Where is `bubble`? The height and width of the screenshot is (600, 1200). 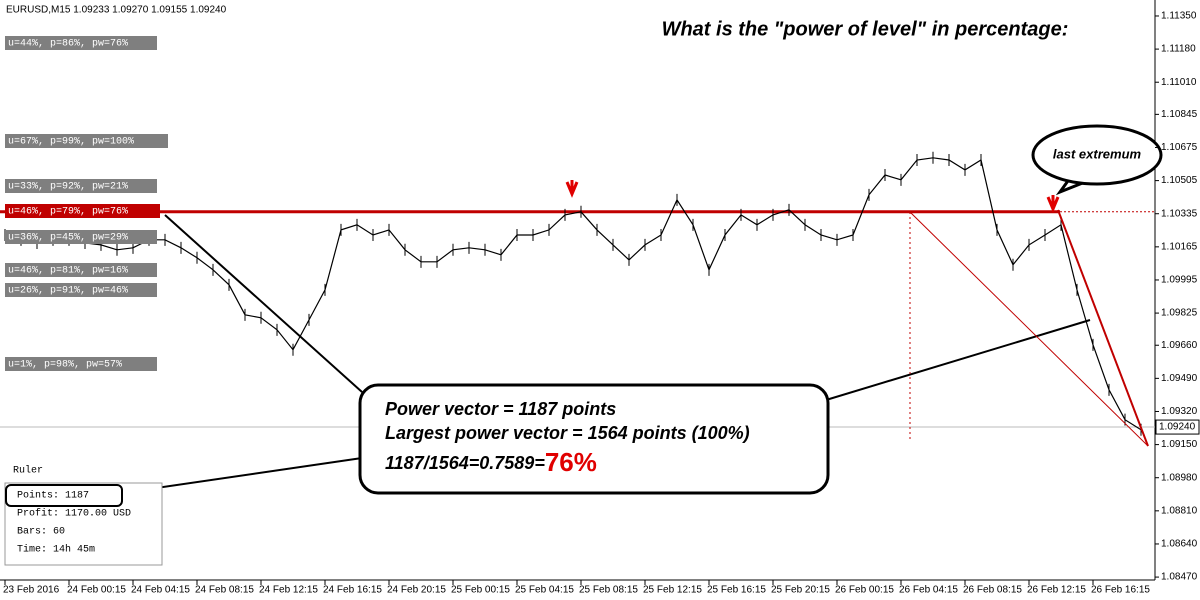
bubble is located at coordinates (1097, 155).